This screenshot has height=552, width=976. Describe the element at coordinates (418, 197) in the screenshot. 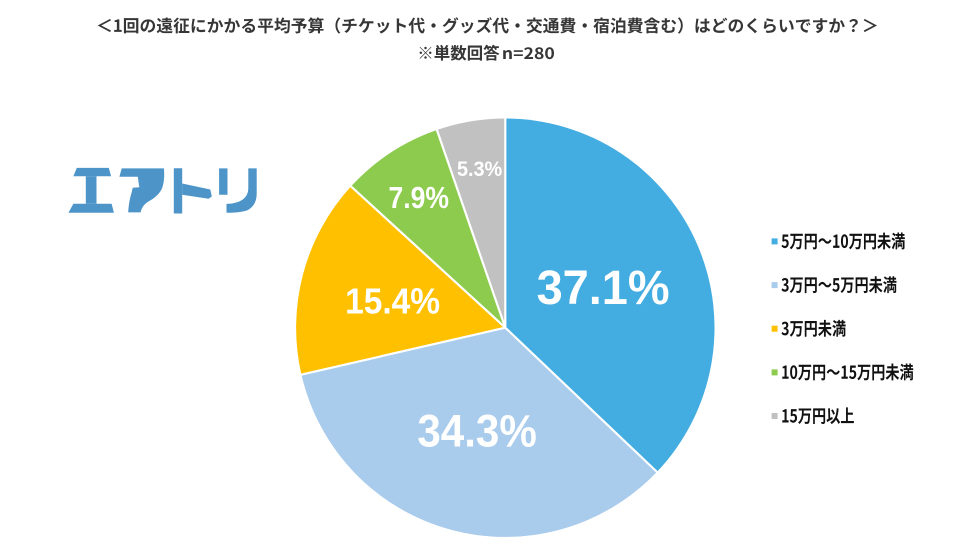

I see `svg-text: 7.9%` at that location.